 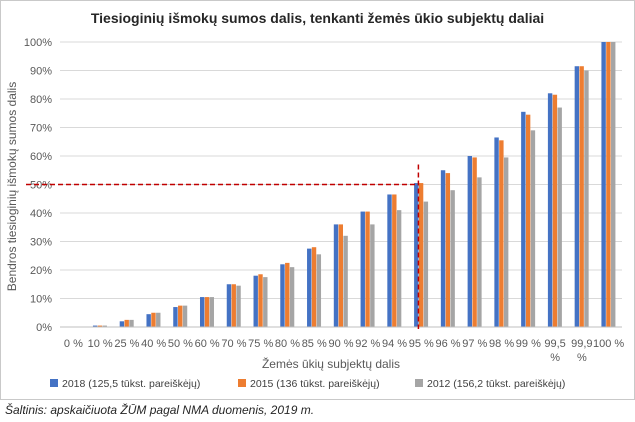 What do you see at coordinates (314, 344) in the screenshot?
I see `x-tick-label: 85 %` at bounding box center [314, 344].